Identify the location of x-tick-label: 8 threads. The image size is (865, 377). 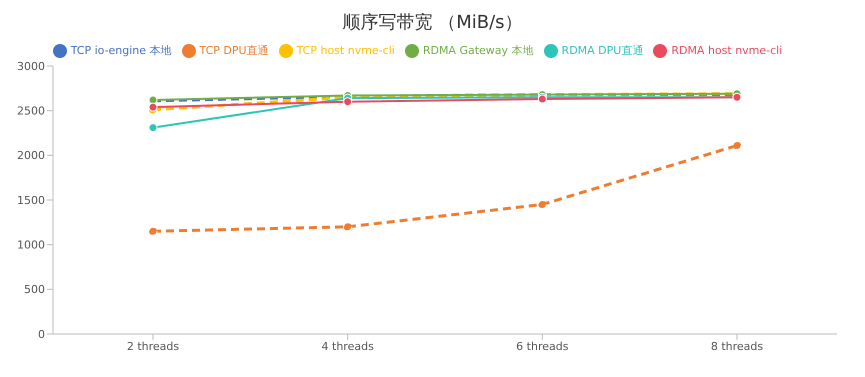
(737, 346).